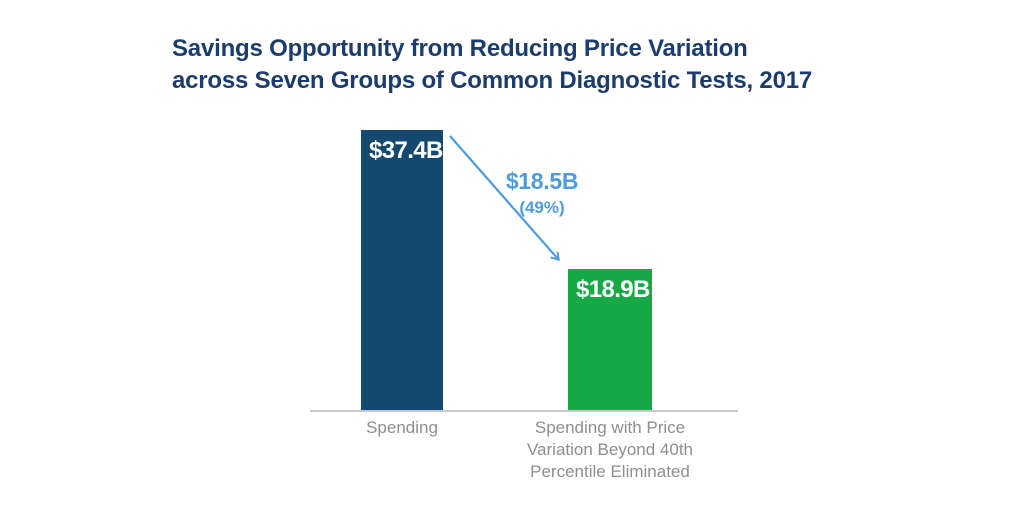  I want to click on savings-amount-label: $18.5B, so click(542, 181).